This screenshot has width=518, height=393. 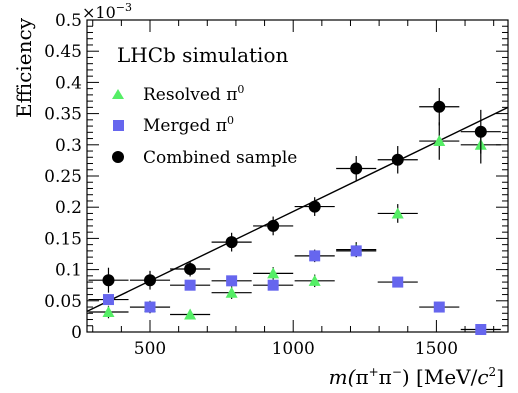 I want to click on y-multiplier: ×10⁻³, so click(x=107, y=11).